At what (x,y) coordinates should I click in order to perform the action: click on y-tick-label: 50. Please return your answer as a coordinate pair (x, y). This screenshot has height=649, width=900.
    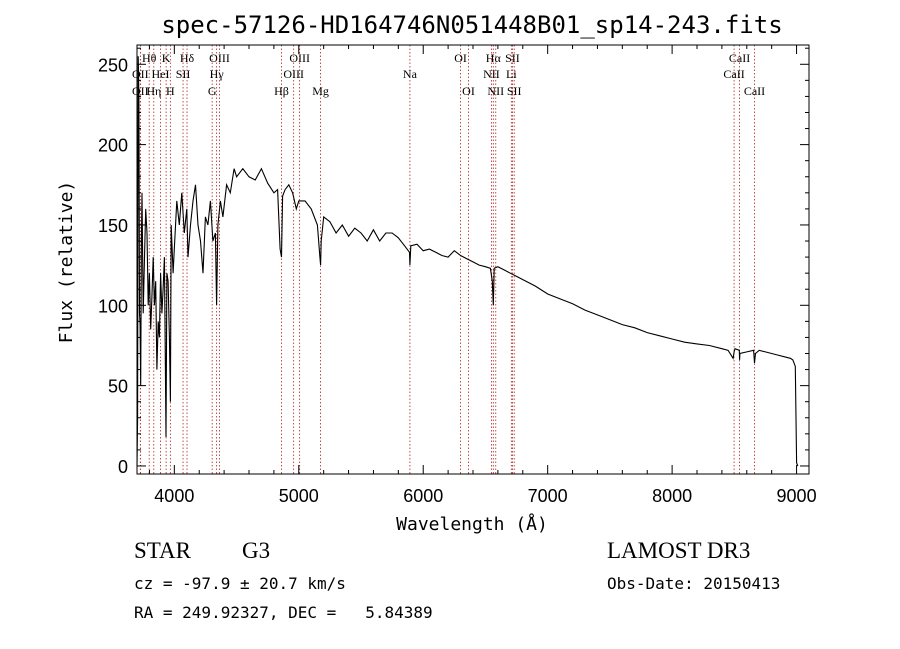
    Looking at the image, I should click on (118, 387).